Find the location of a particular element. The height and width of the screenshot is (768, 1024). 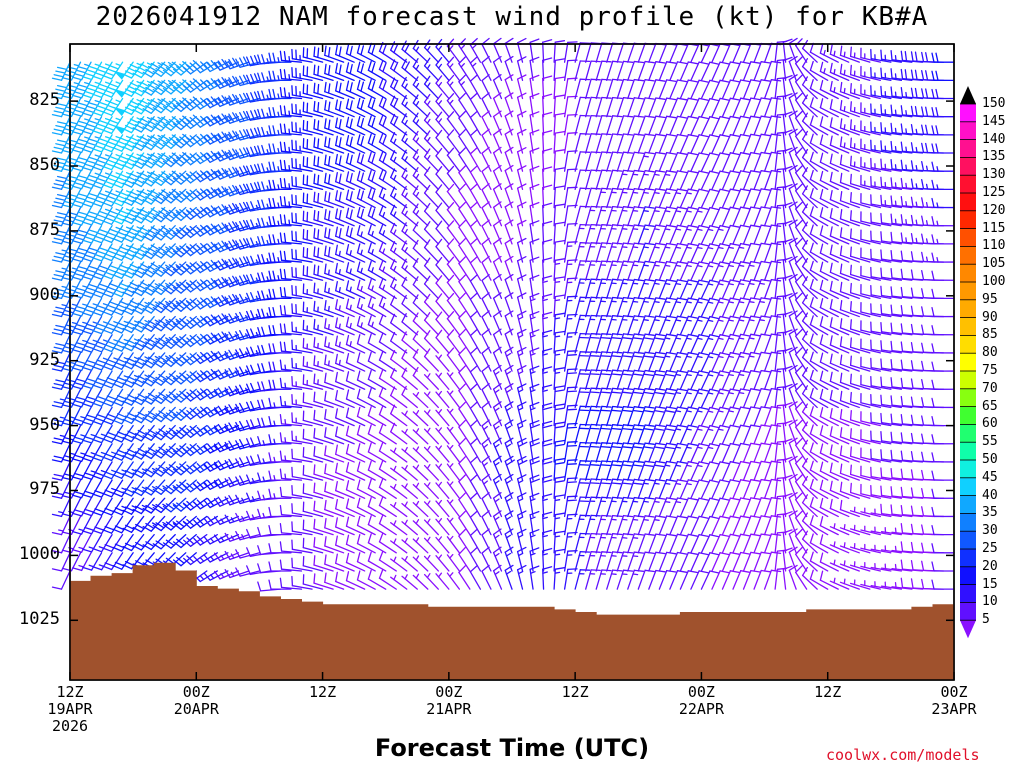

y-tick-label: 950 is located at coordinates (44, 424).